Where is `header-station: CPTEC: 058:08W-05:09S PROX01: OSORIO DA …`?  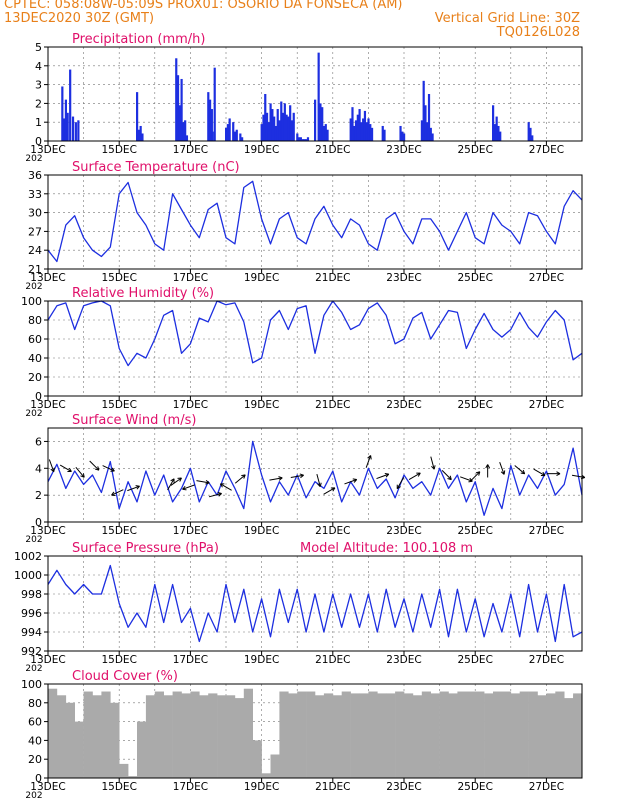
header-station: CPTEC: 058:08W-05:09S PROX01: OSORIO DA … is located at coordinates (203, 6).